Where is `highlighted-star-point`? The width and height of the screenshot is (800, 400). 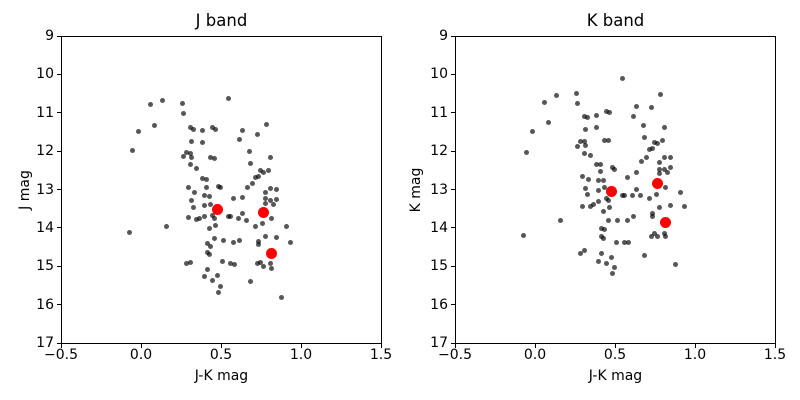 highlighted-star-point is located at coordinates (611, 192).